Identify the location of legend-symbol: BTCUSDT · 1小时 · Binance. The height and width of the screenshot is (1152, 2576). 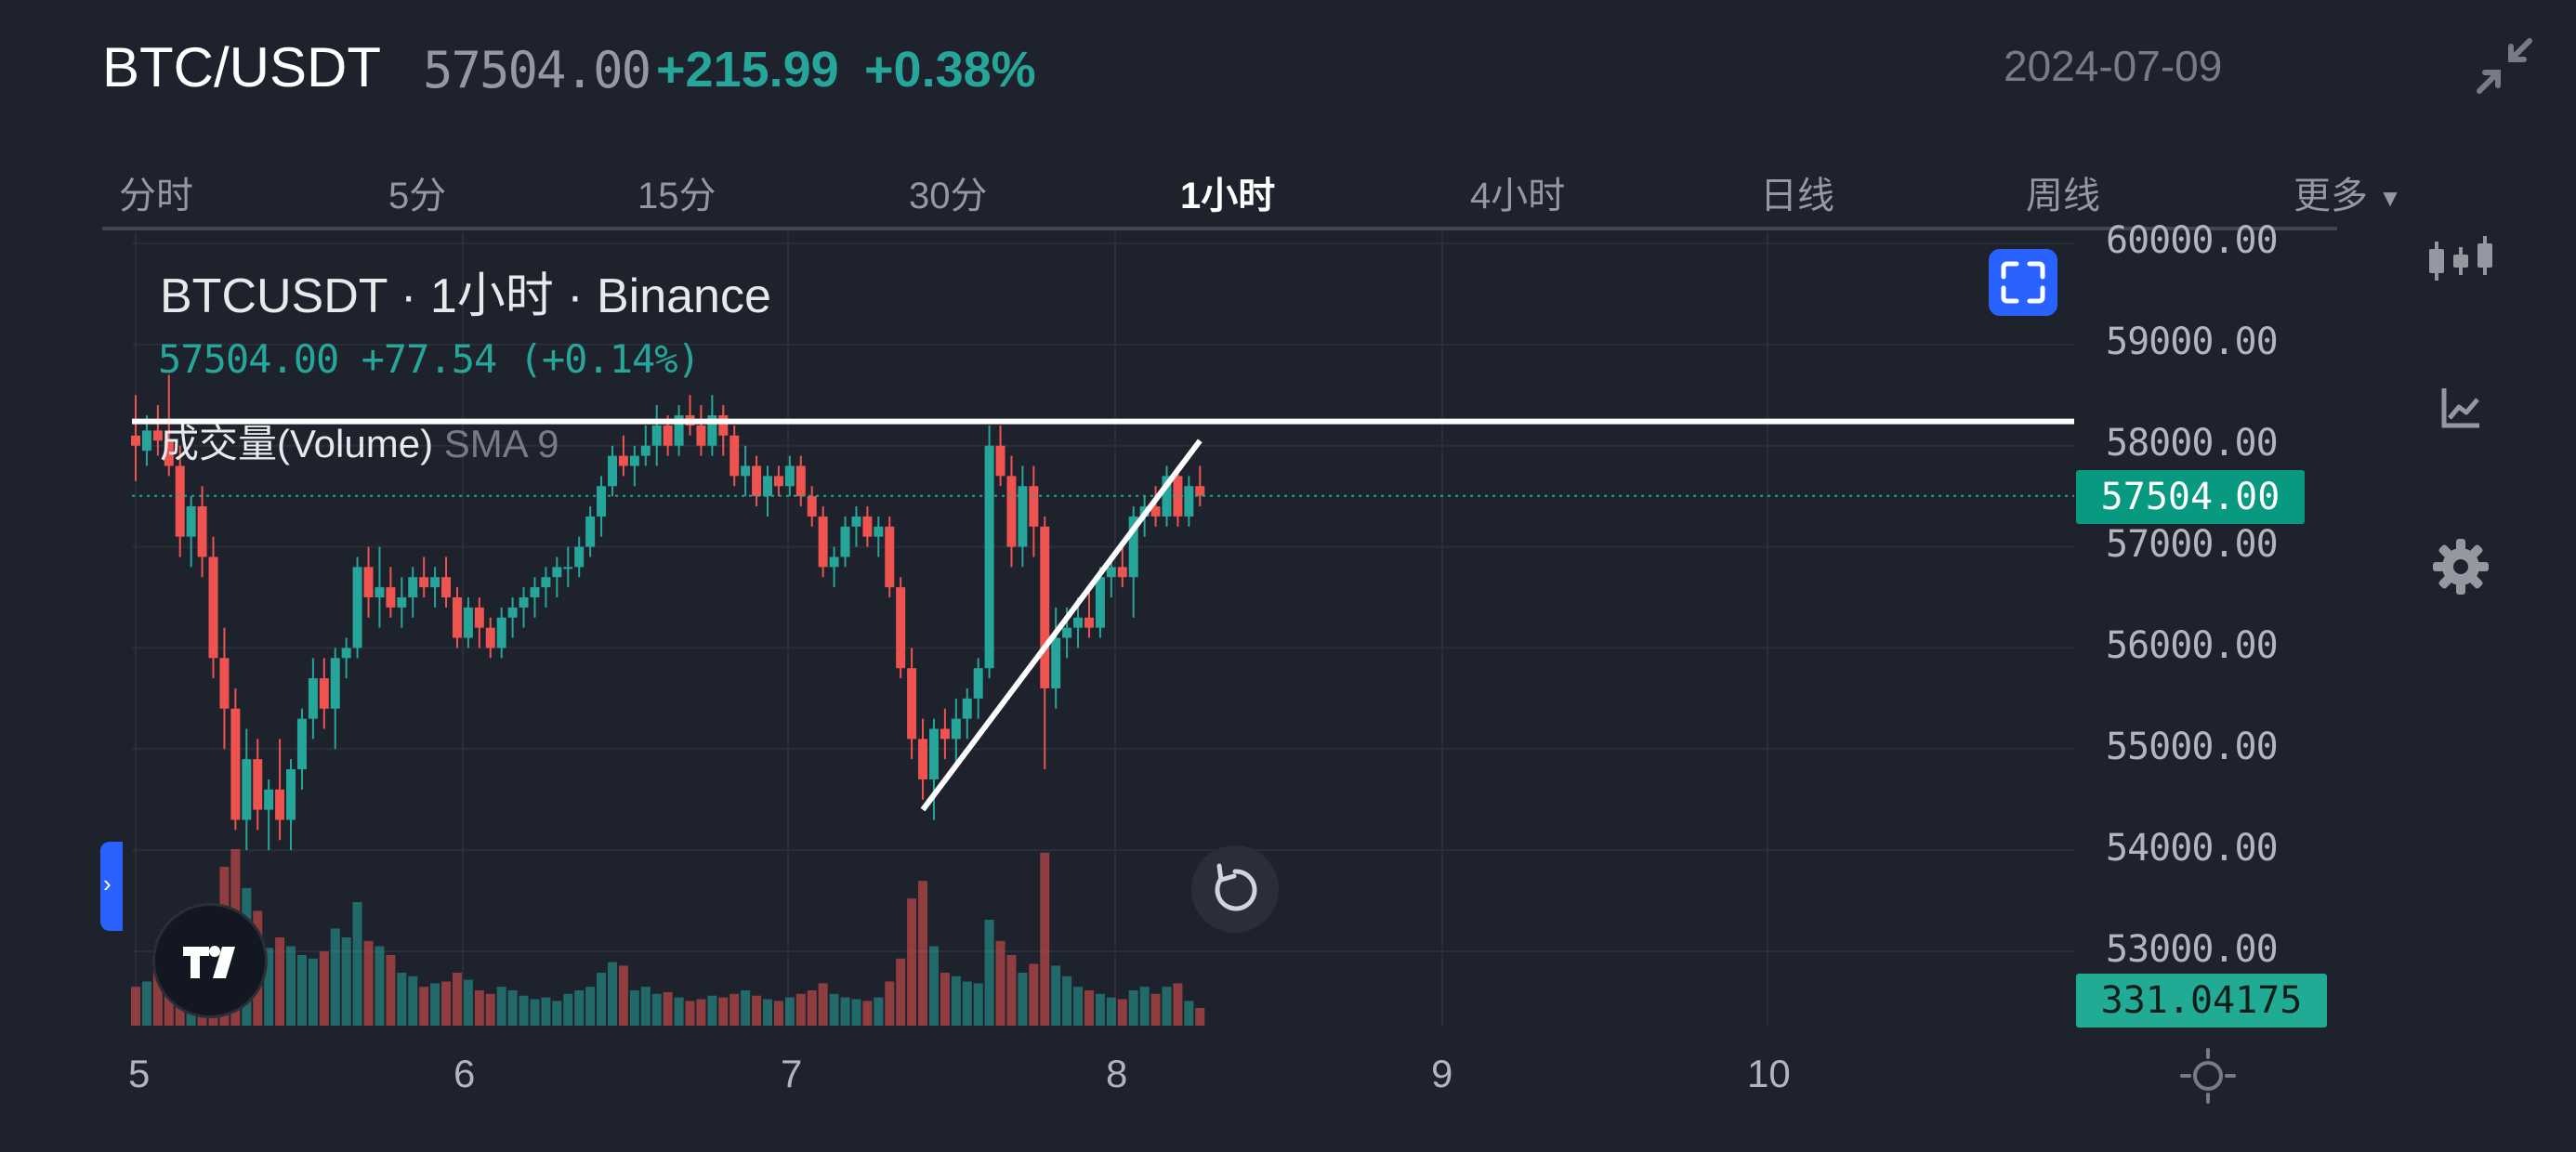
(465, 296).